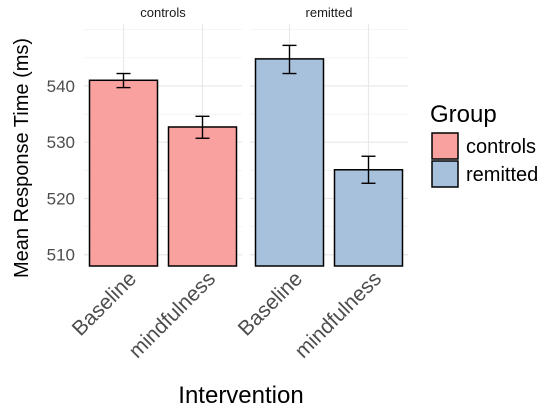  Describe the element at coordinates (501, 147) in the screenshot. I see `legend-label-controls: controls` at that location.